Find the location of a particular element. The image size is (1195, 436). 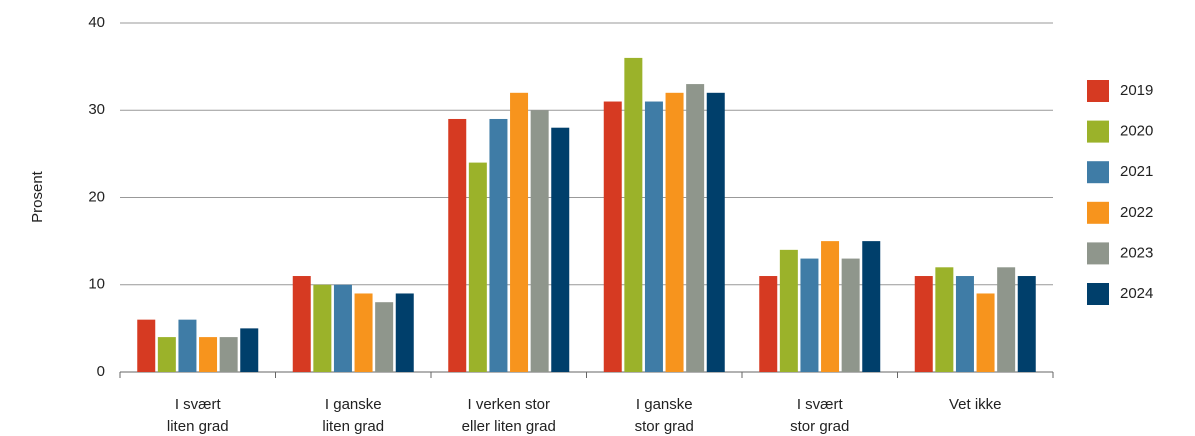

legend-label: 2024 is located at coordinates (1136, 293).